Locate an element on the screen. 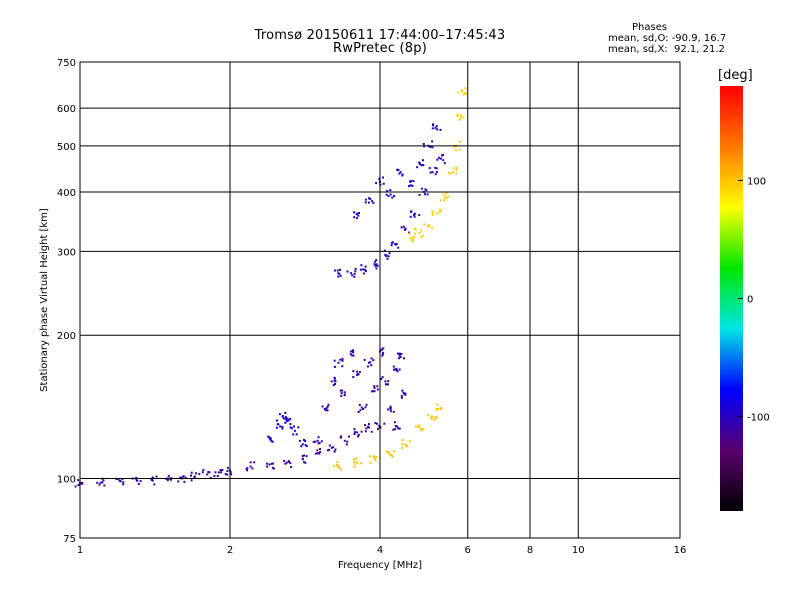 Image resolution: width=800 pixels, height=600 pixels. x-tick-label: 8 is located at coordinates (530, 550).